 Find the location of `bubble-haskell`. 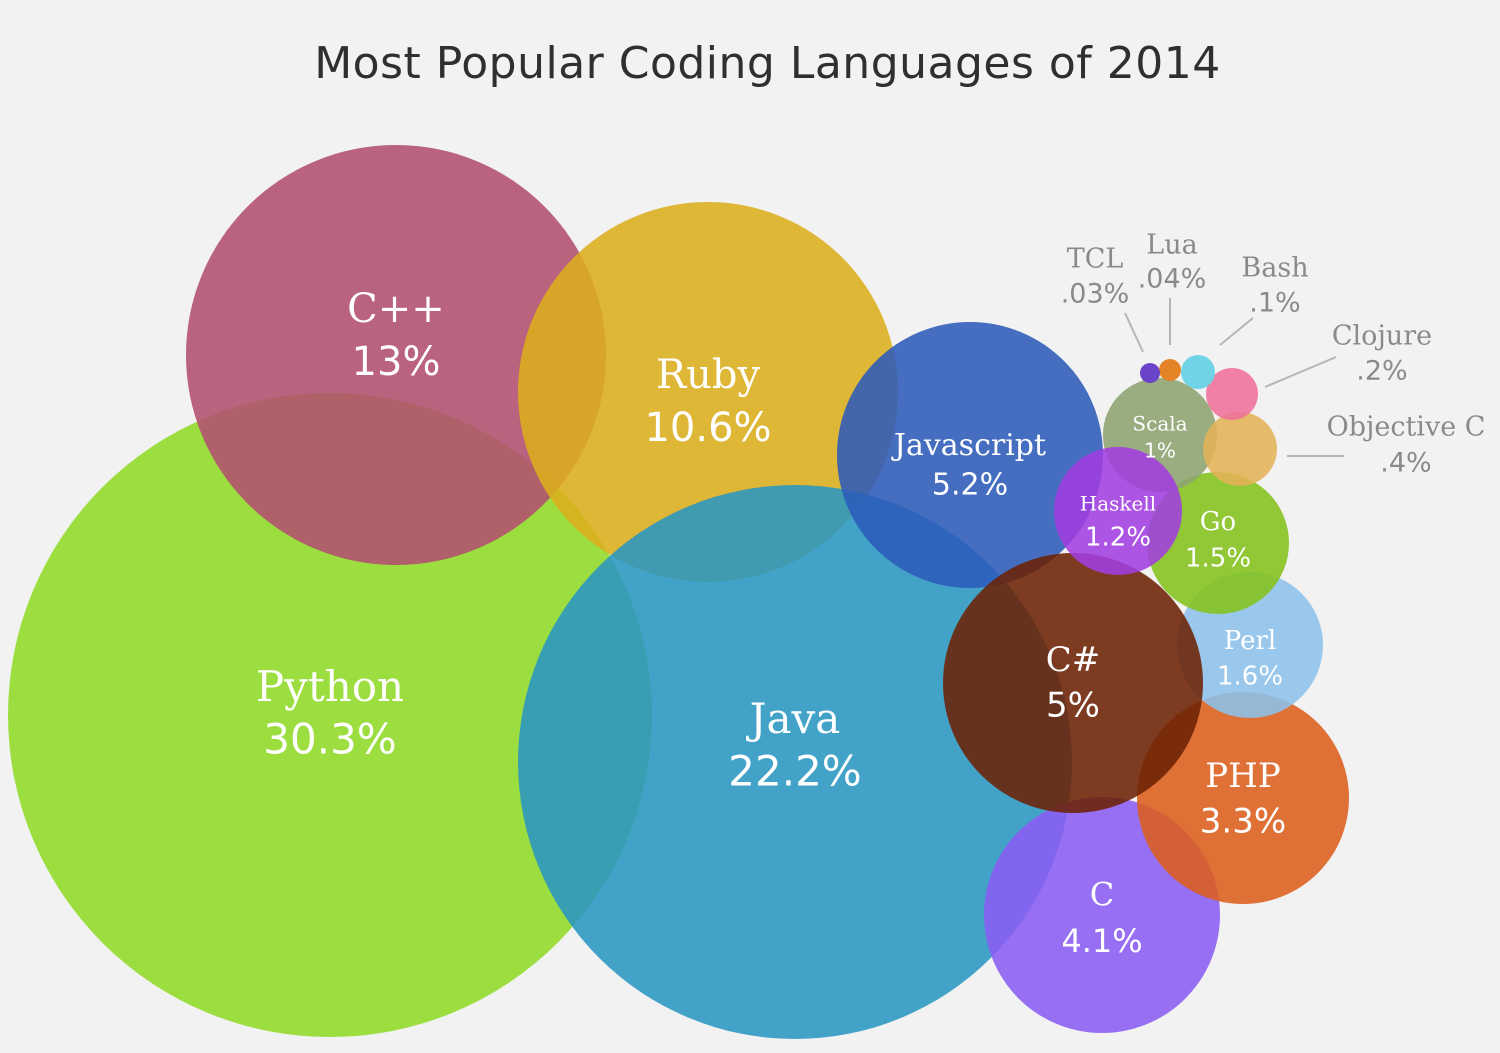

bubble-haskell is located at coordinates (1118, 511).